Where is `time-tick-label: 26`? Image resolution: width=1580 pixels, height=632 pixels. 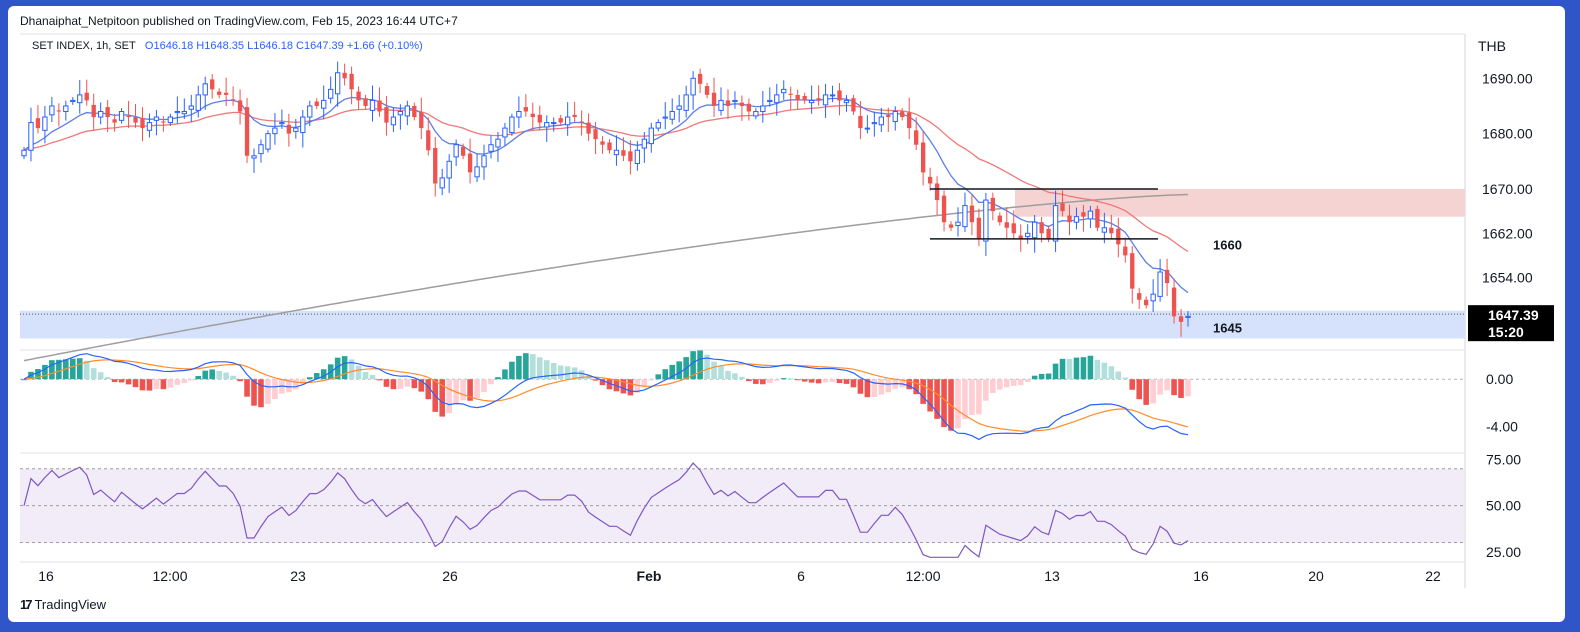
time-tick-label: 26 is located at coordinates (450, 576).